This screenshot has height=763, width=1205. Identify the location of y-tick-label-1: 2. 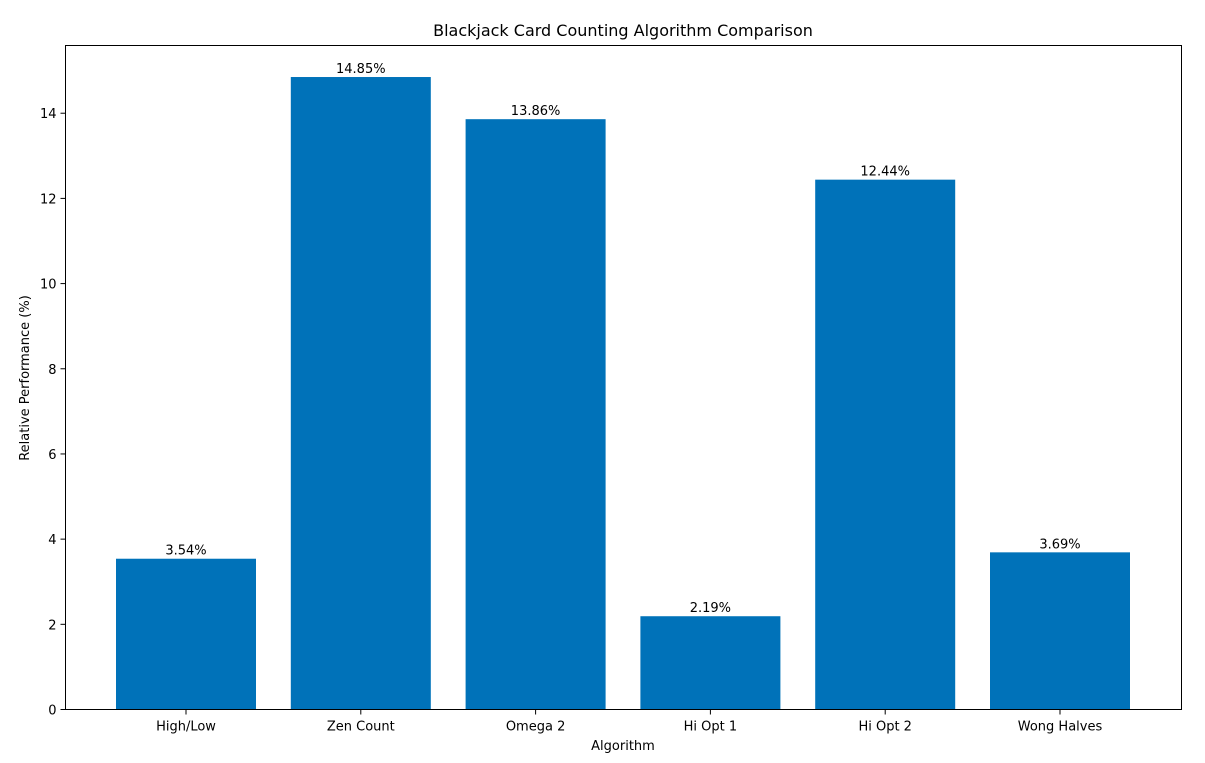
(52, 625).